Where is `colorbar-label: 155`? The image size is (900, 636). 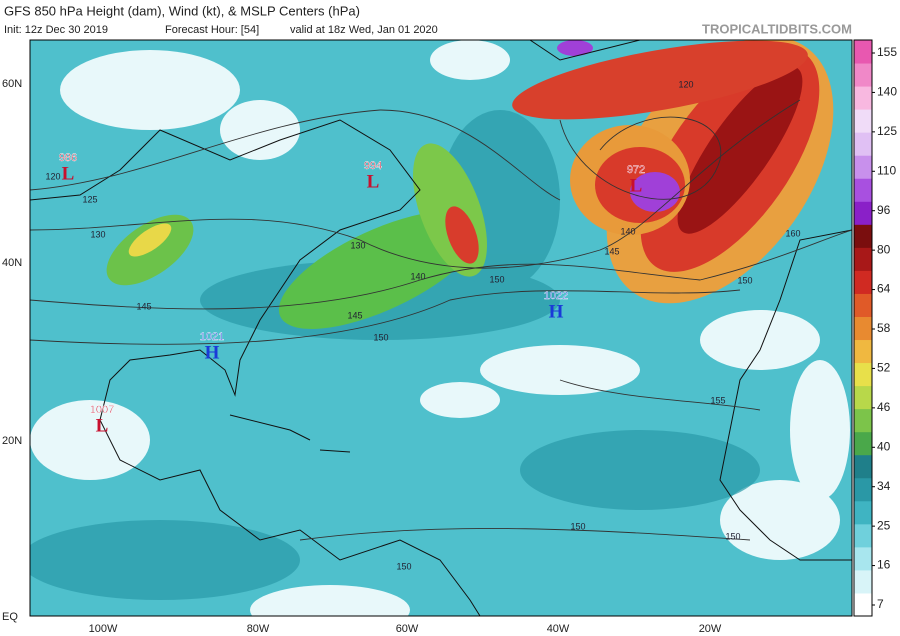
colorbar-label: 155 is located at coordinates (887, 52).